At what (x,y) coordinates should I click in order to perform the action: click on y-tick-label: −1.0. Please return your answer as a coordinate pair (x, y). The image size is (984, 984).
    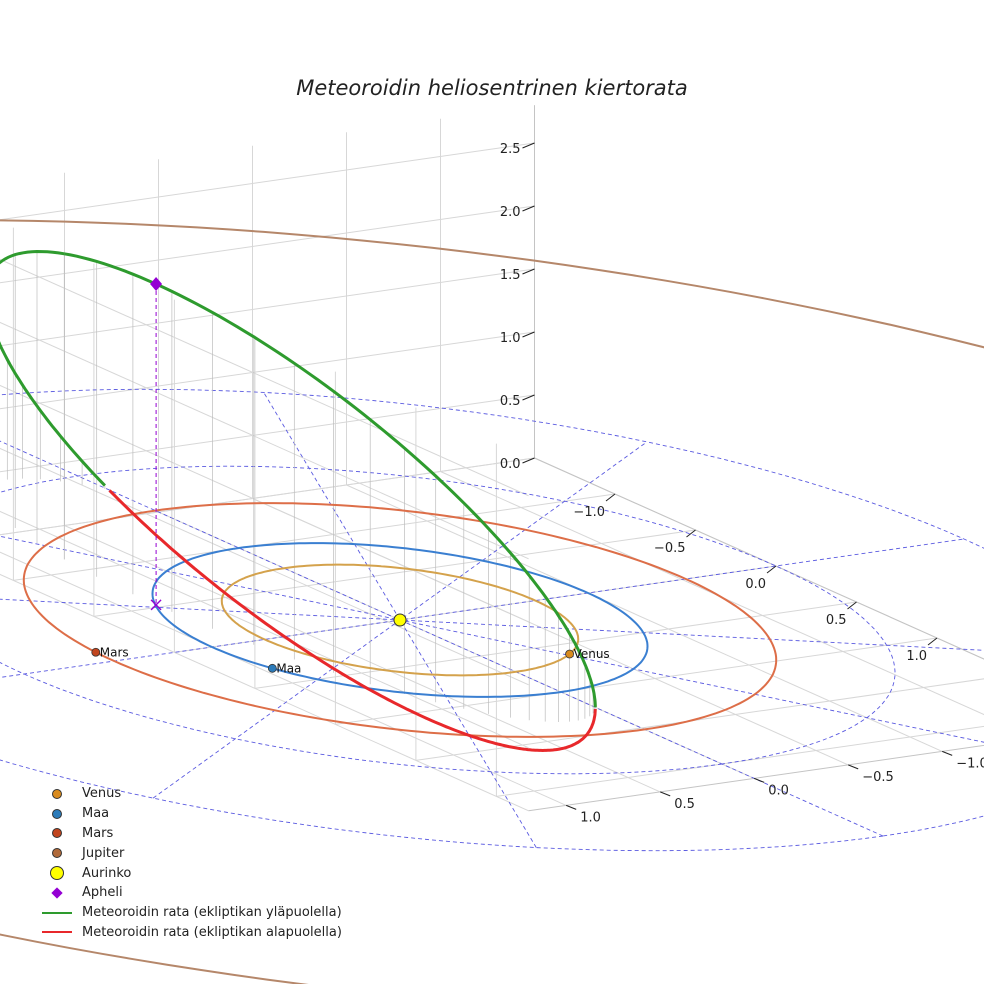
    Looking at the image, I should click on (970, 763).